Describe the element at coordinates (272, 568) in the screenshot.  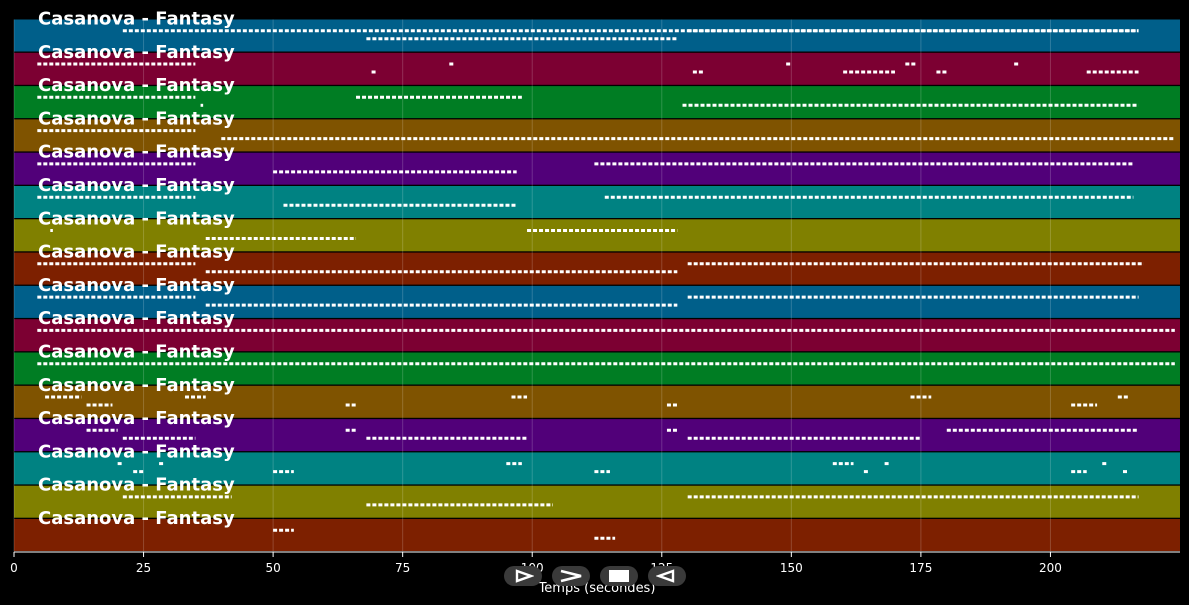
I see `tick-label: 50` at that location.